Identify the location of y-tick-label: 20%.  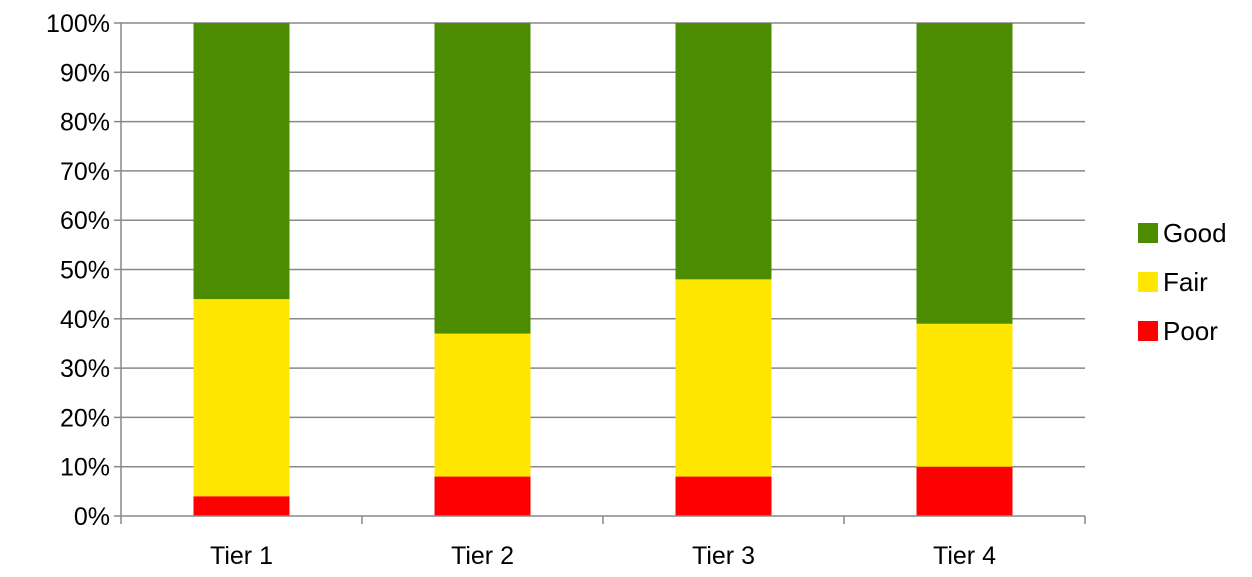
(85, 418).